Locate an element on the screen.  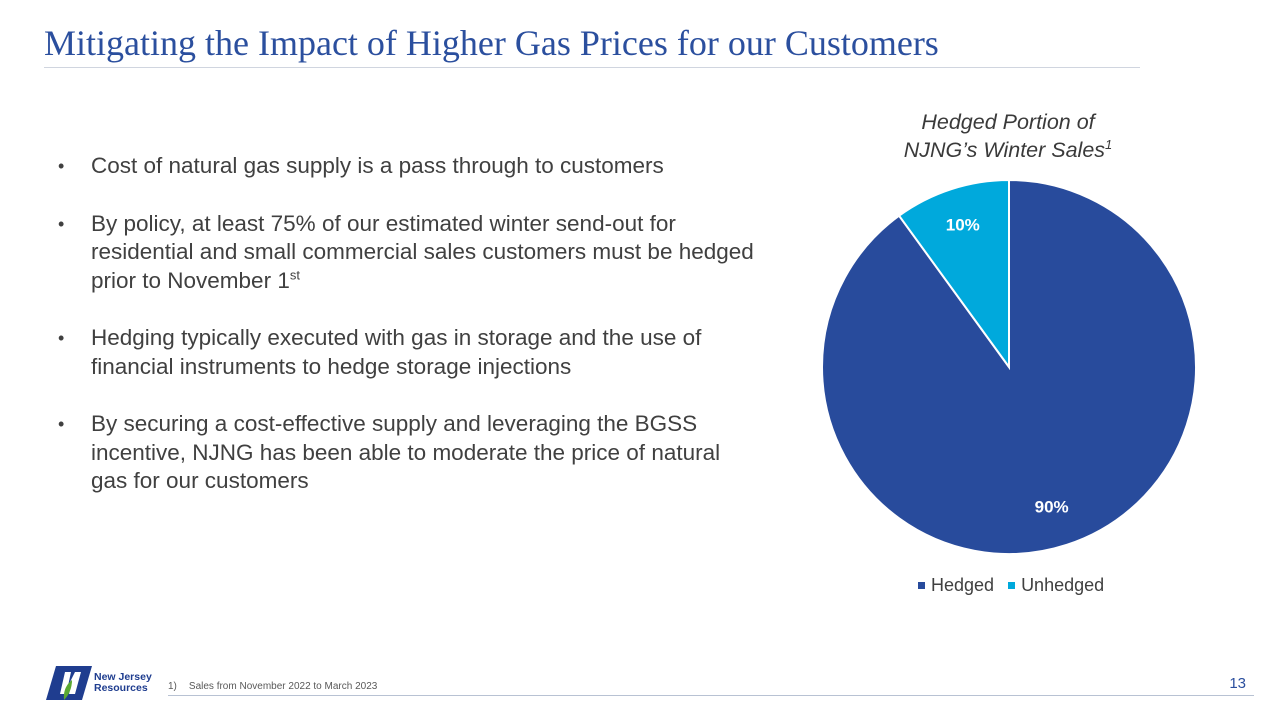
pie-slice-unhedged is located at coordinates (953, 274).